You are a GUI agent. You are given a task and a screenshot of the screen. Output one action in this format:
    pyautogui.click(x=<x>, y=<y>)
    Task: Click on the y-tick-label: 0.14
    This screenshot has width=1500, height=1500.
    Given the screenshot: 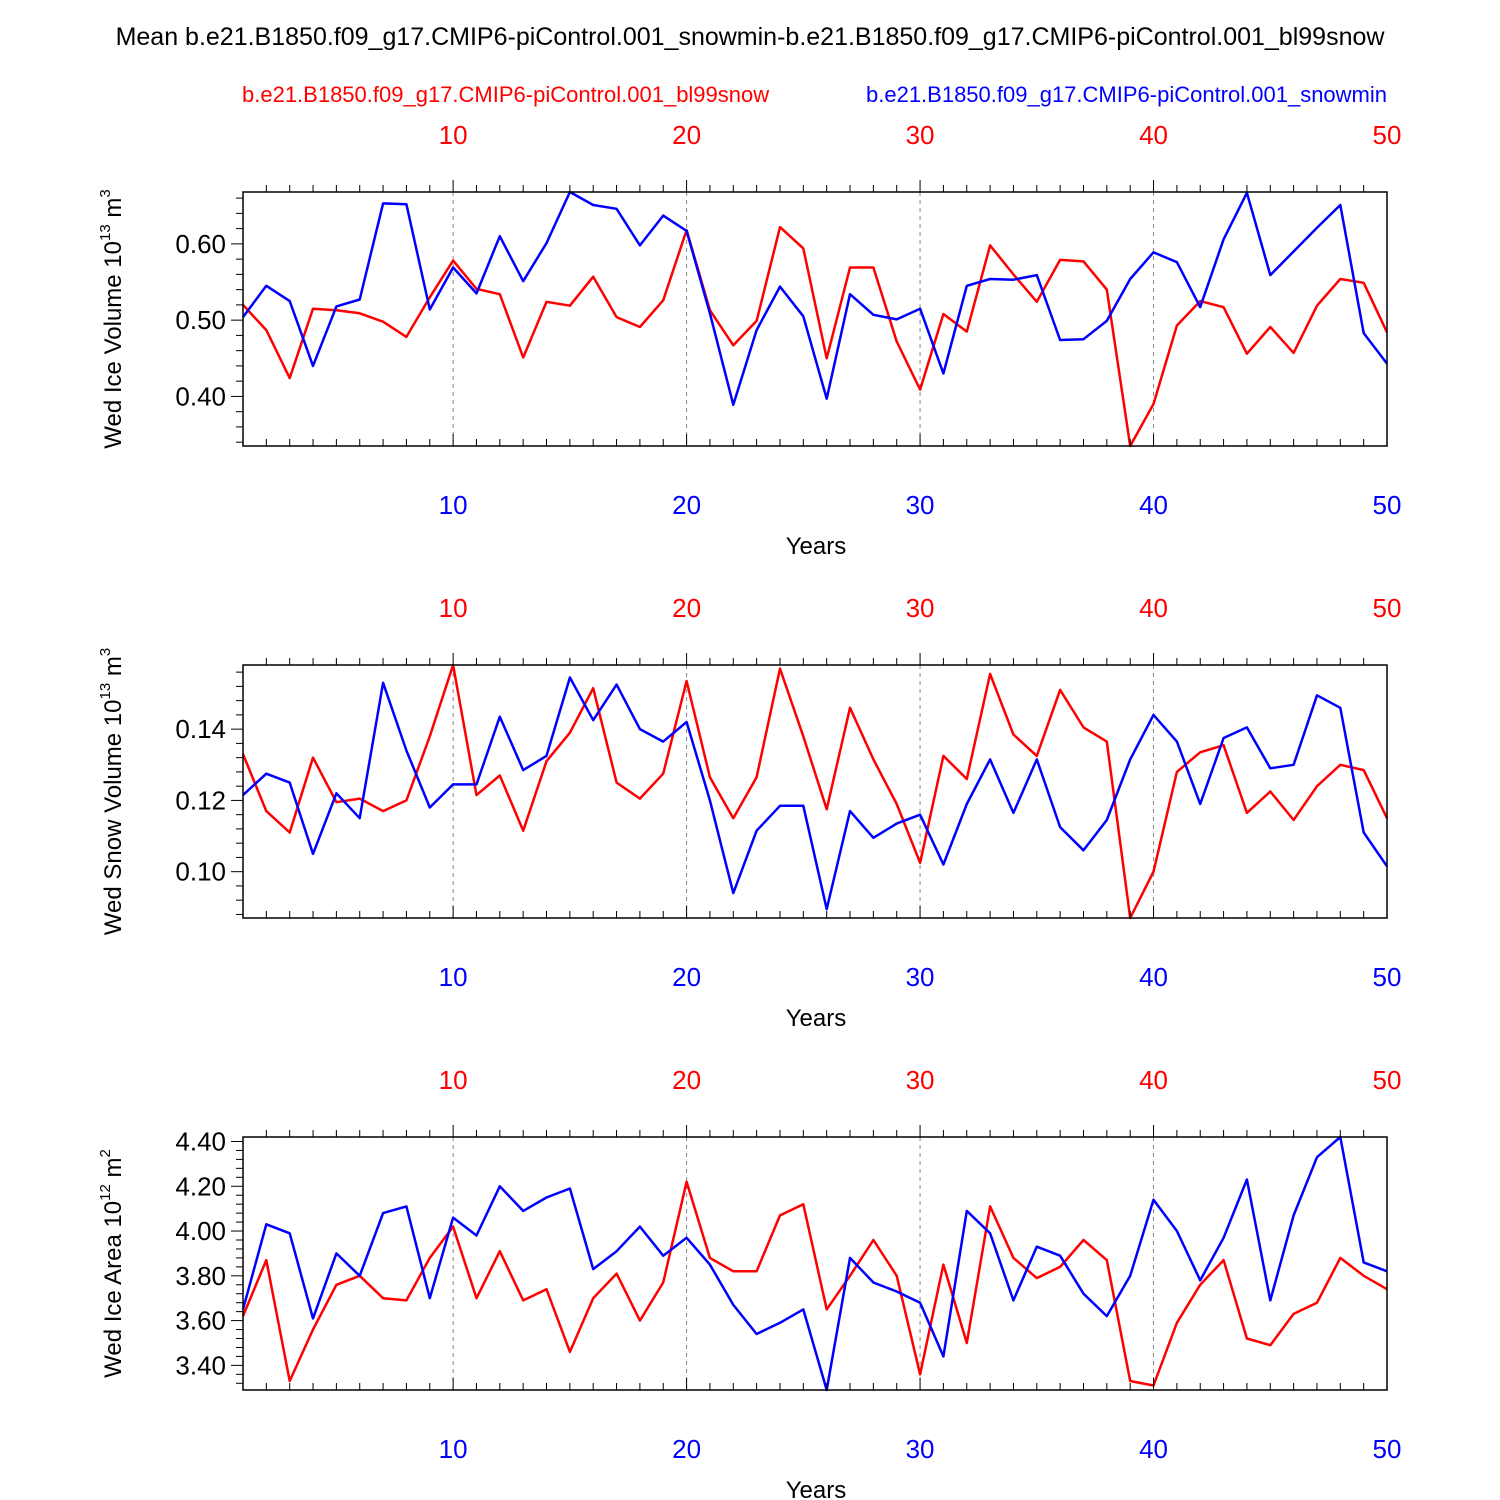 What is the action you would take?
    pyautogui.click(x=200, y=729)
    